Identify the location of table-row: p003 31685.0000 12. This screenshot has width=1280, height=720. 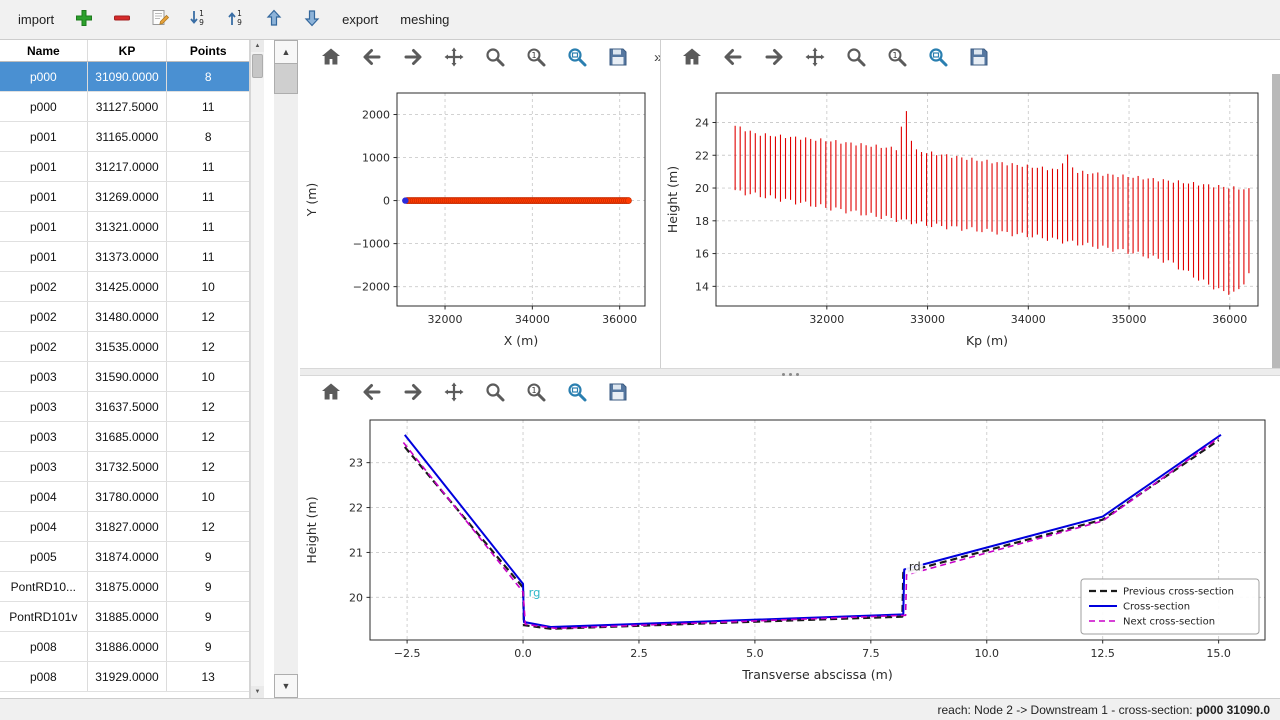
(124, 437).